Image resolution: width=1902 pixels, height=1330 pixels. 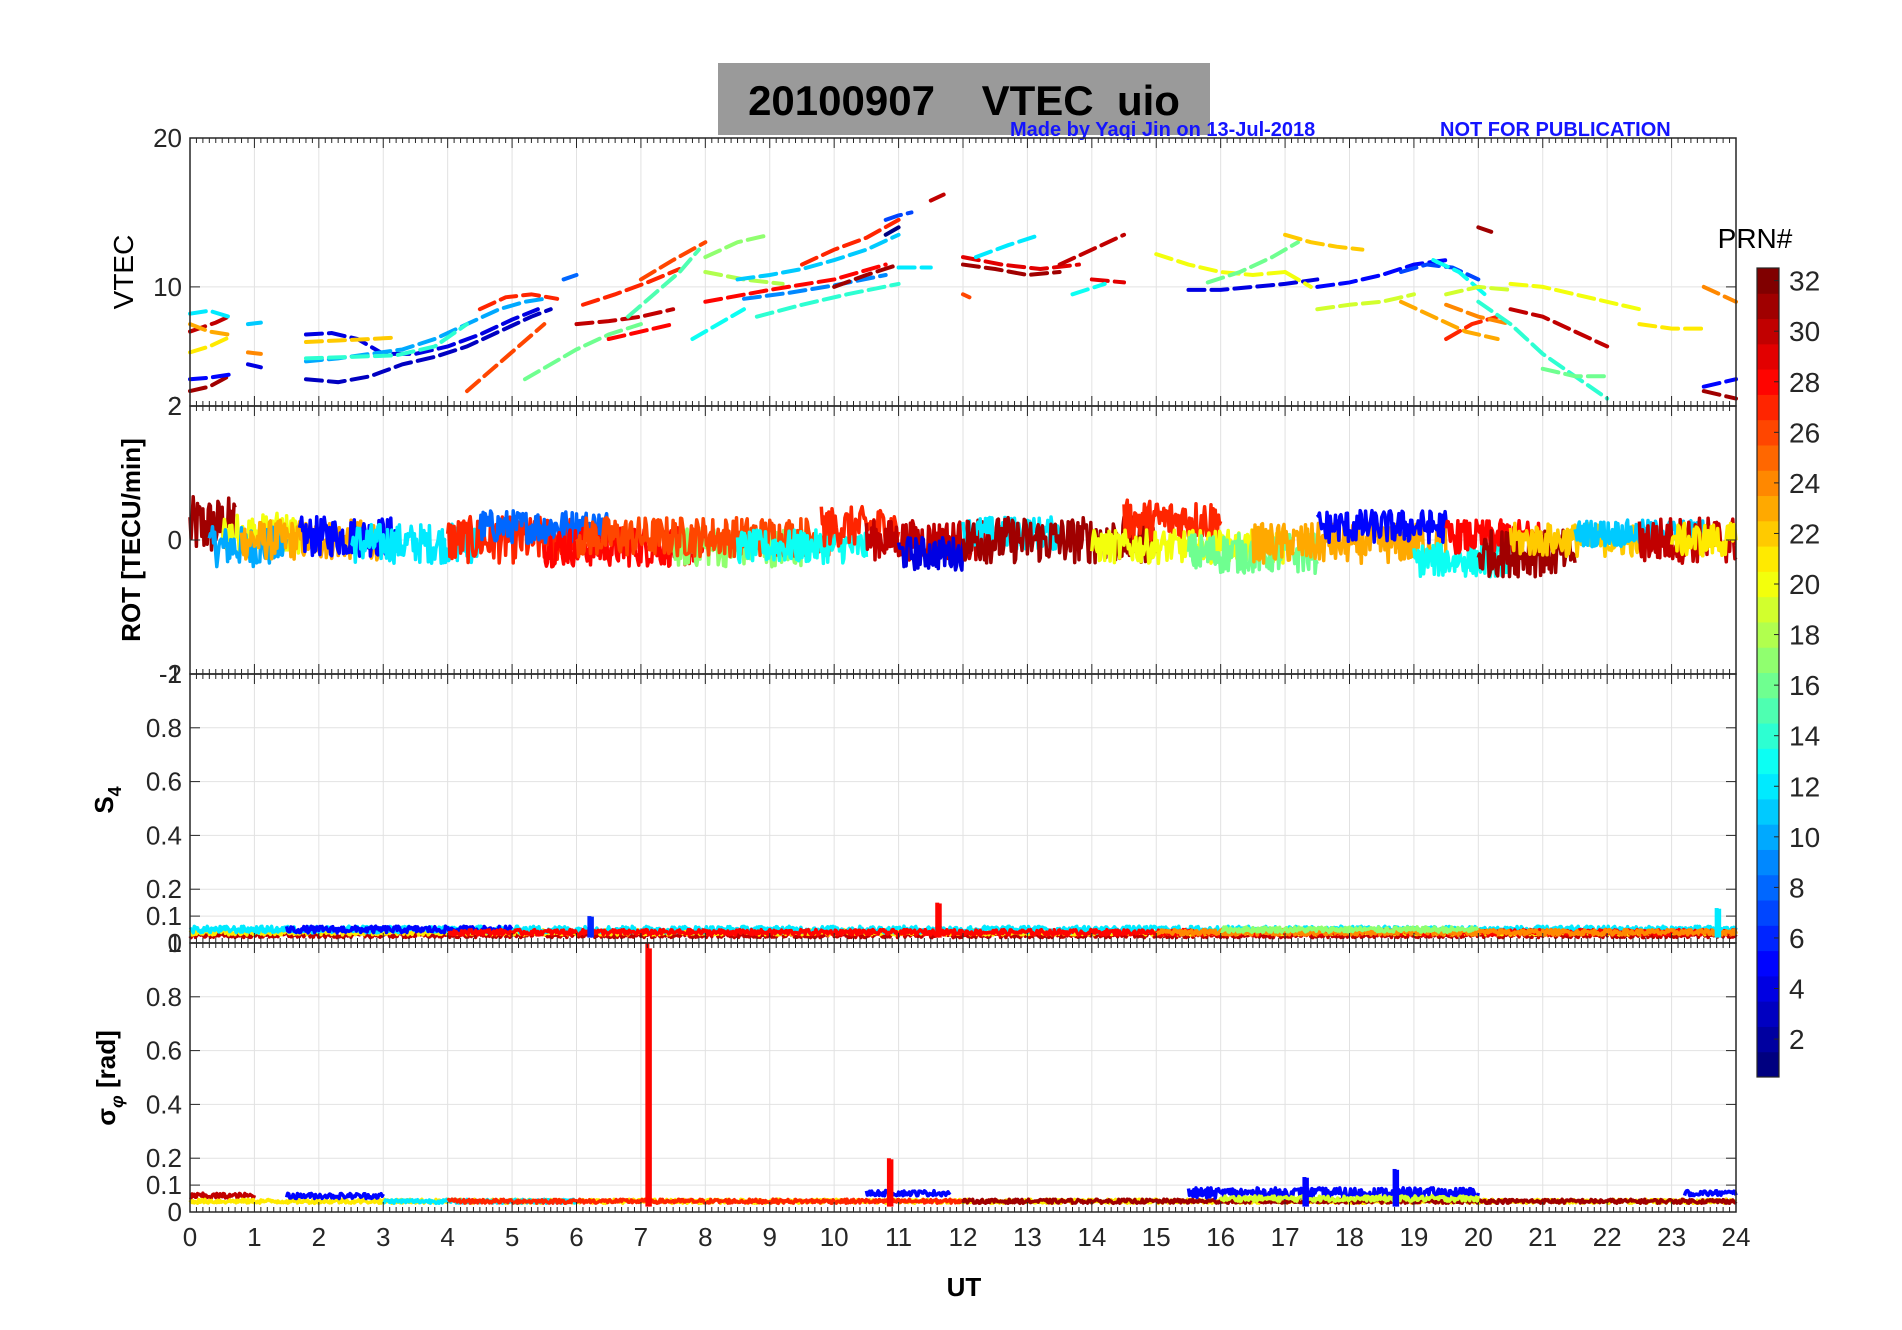 What do you see at coordinates (1804, 382) in the screenshot?
I see `colorbar-tick-label: 28` at bounding box center [1804, 382].